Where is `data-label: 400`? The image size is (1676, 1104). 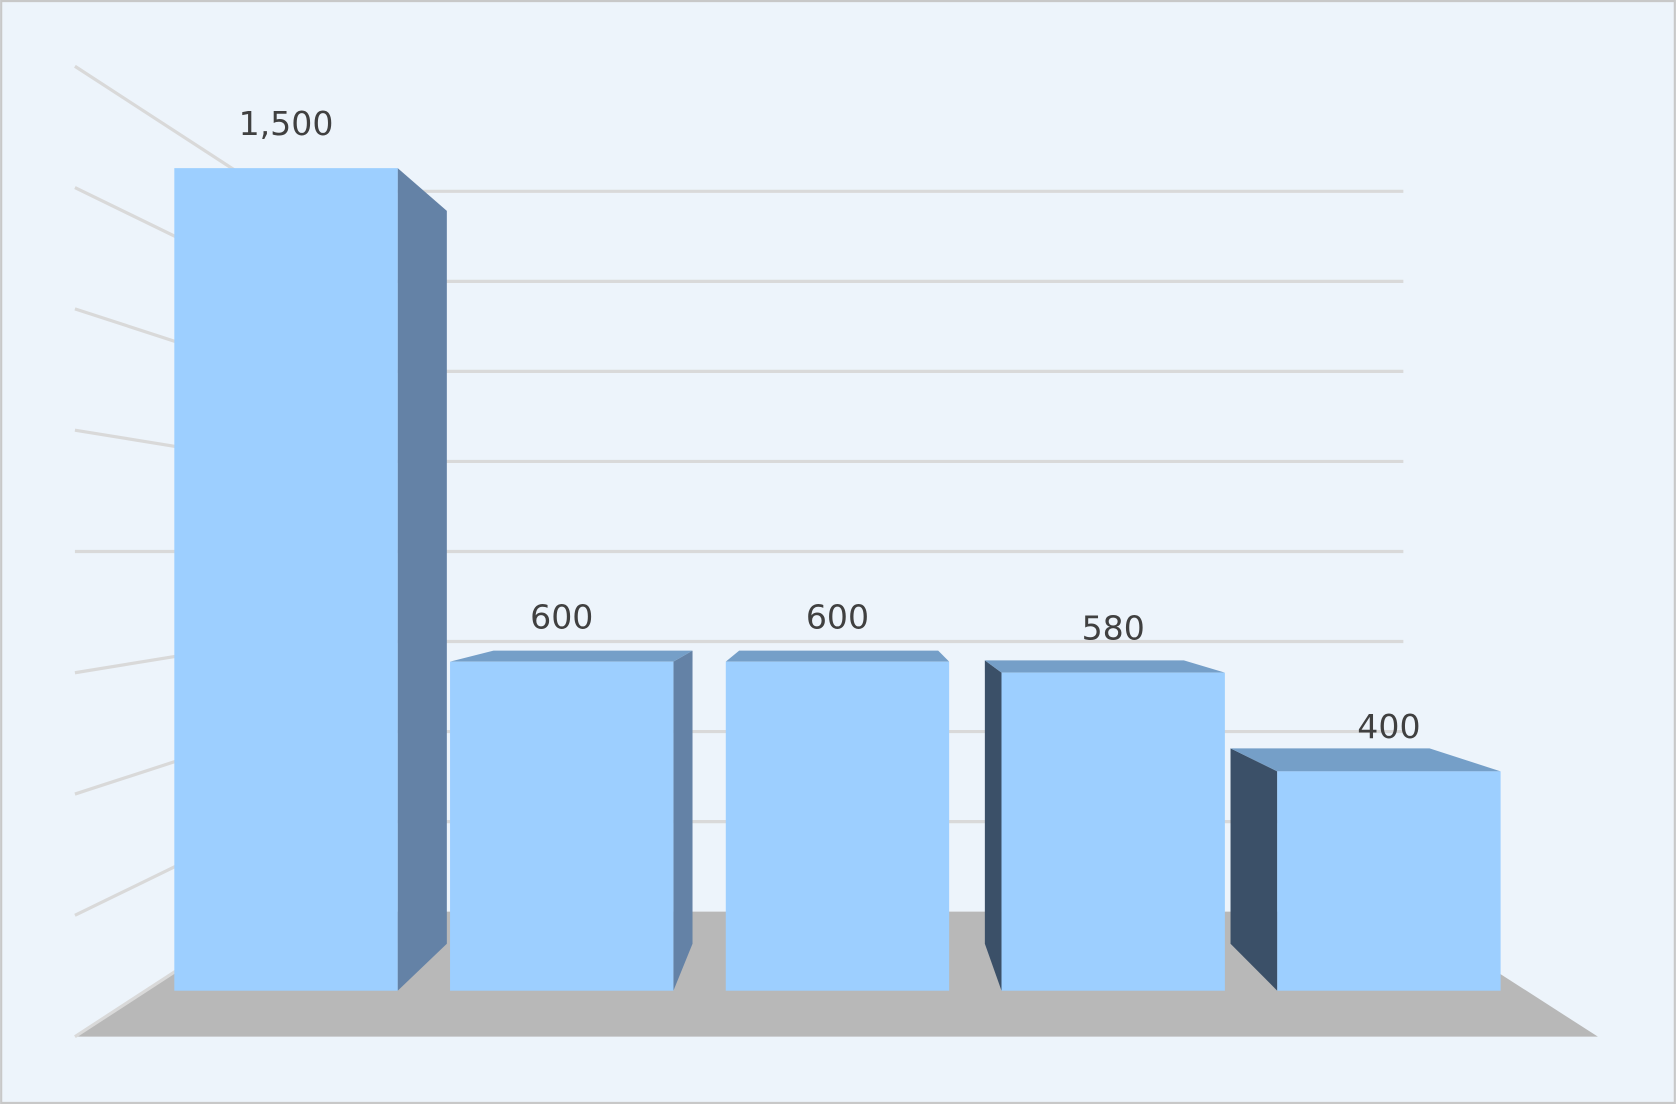 data-label: 400 is located at coordinates (1388, 726).